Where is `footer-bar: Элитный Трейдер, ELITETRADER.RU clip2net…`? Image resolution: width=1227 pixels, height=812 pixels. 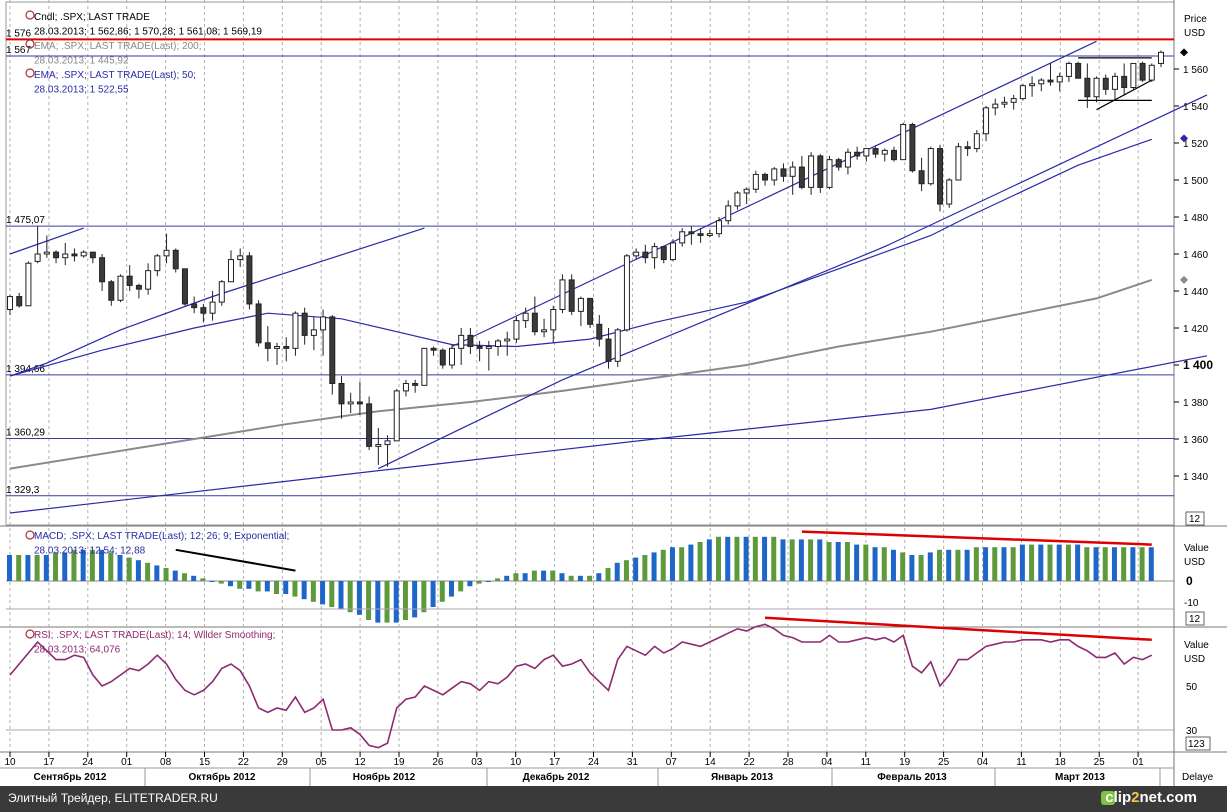
footer-bar: Элитный Трейдер, ELITETRADER.RU clip2net… is located at coordinates (613, 799).